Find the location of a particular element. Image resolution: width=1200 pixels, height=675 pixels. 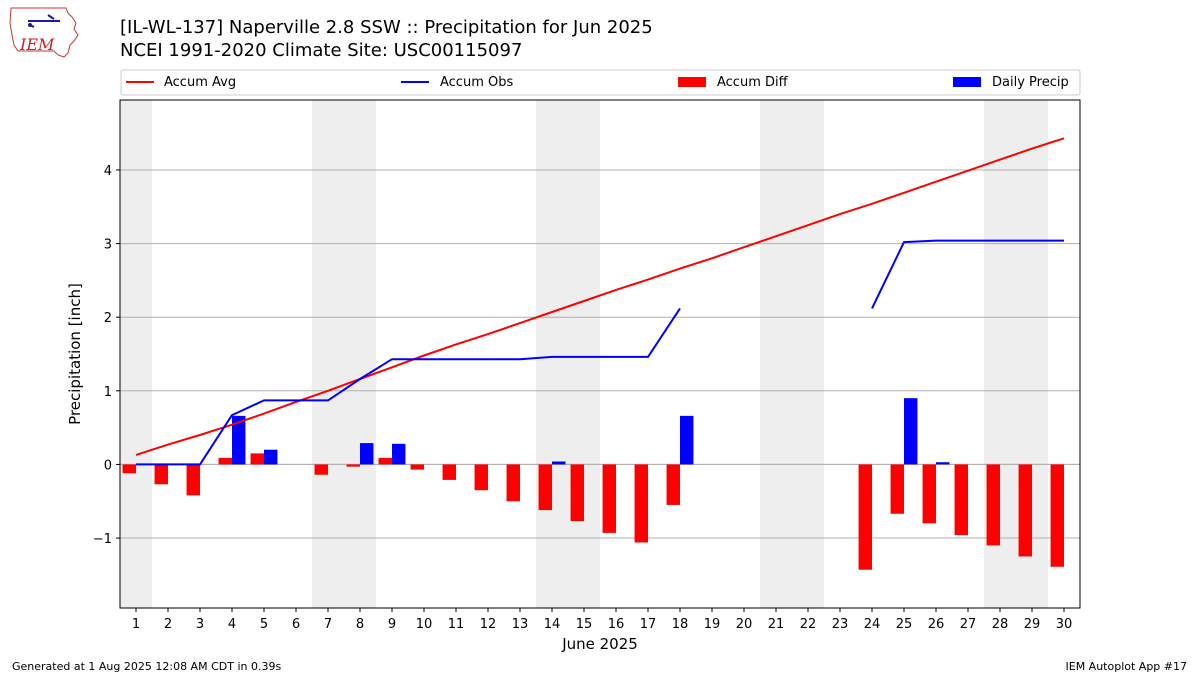

legend-swatch-daily-precip is located at coordinates (967, 82).